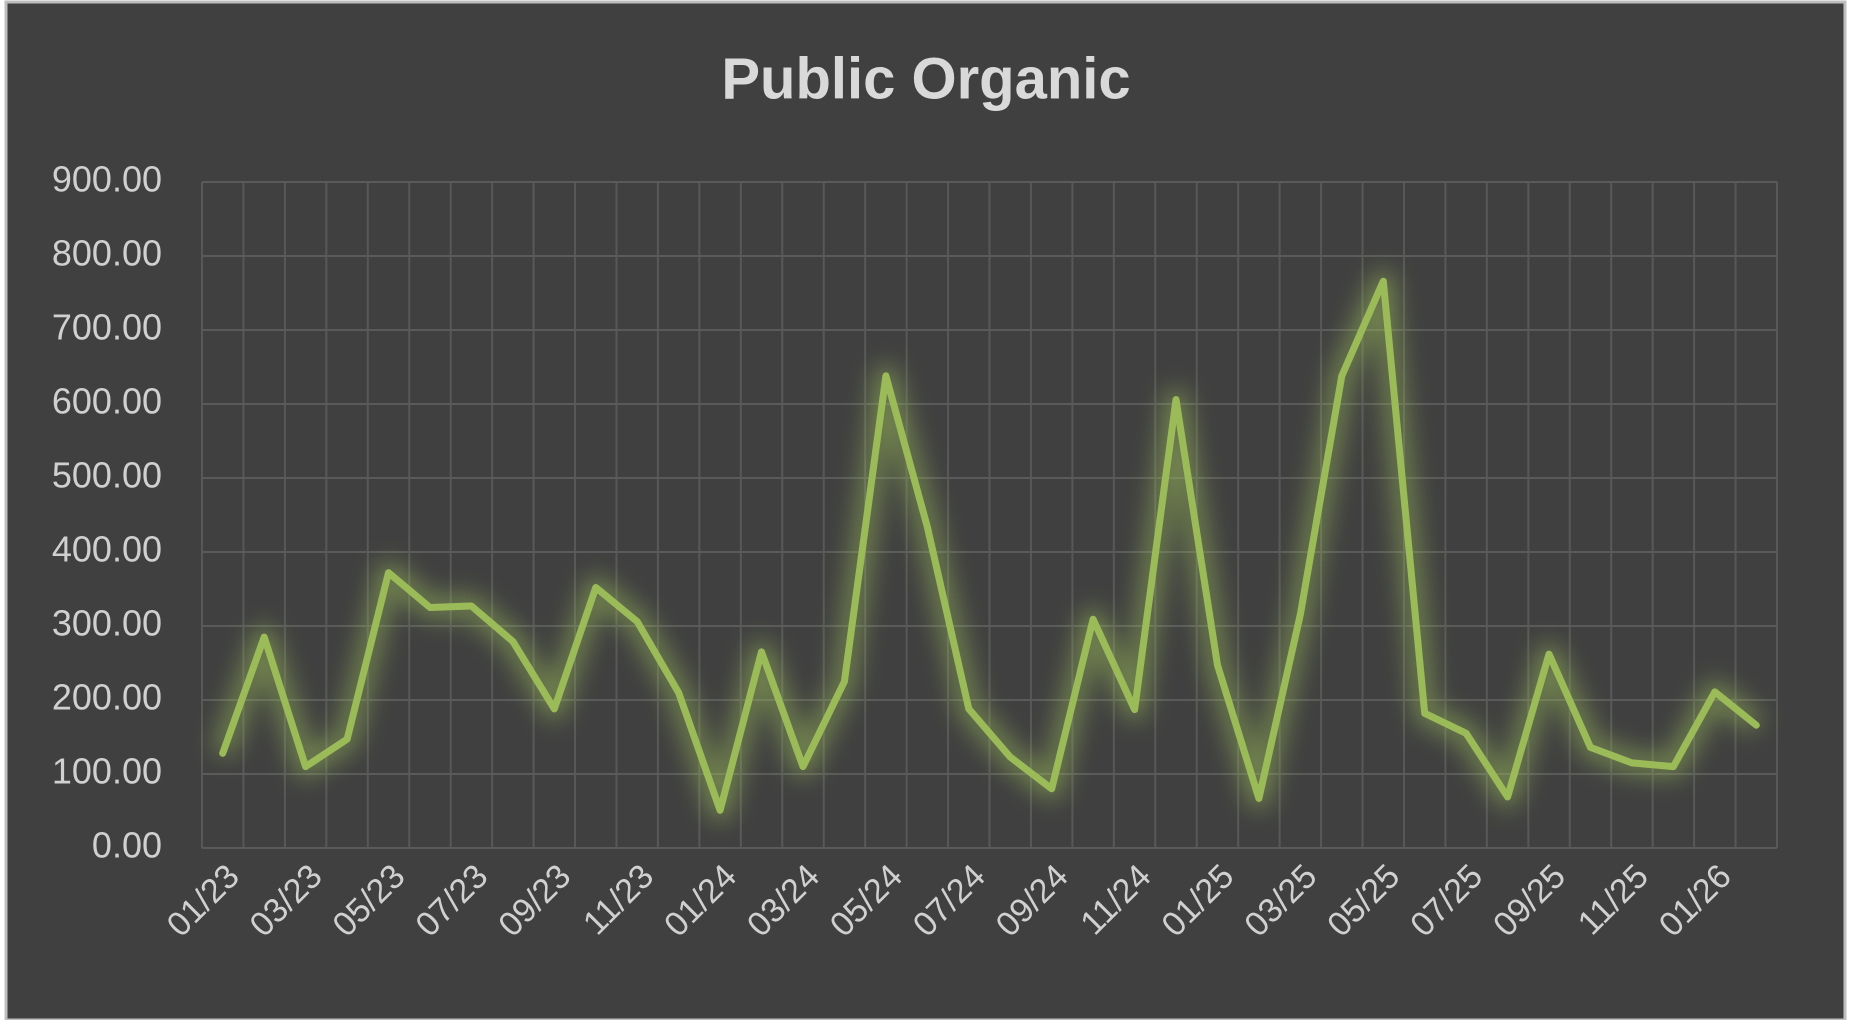 Image resolution: width=1851 pixels, height=1020 pixels. Describe the element at coordinates (127, 845) in the screenshot. I see `y-tick-label: 0.00` at that location.